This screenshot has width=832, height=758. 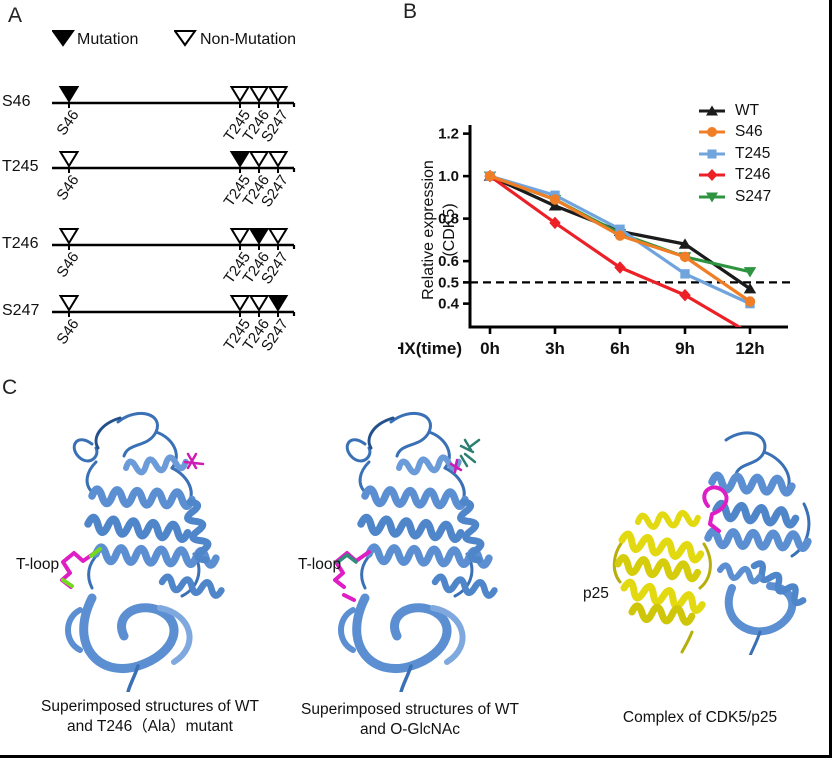 I want to click on wt-series-marker-icon, so click(x=712, y=110).